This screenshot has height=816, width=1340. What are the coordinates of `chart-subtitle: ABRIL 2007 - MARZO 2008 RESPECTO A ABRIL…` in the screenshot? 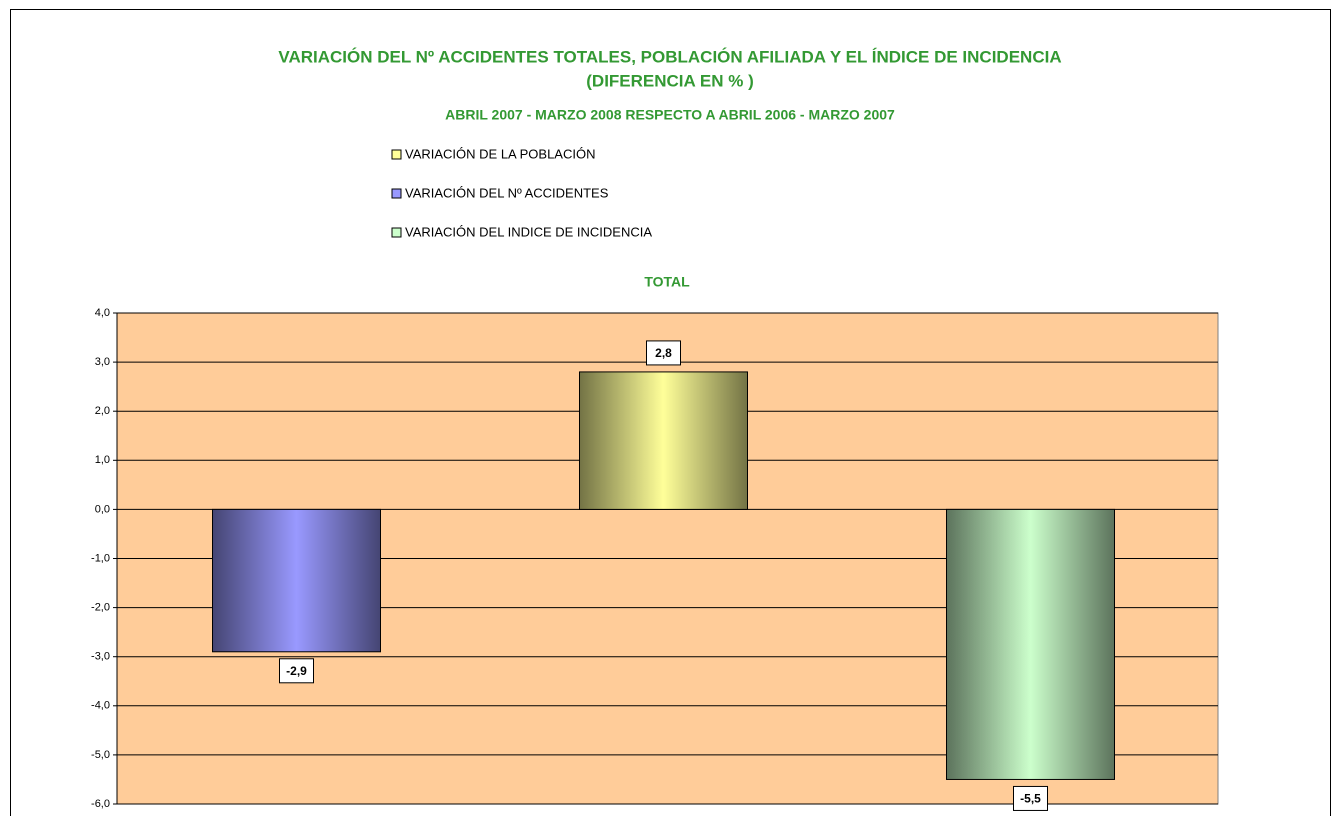 It's located at (670, 115).